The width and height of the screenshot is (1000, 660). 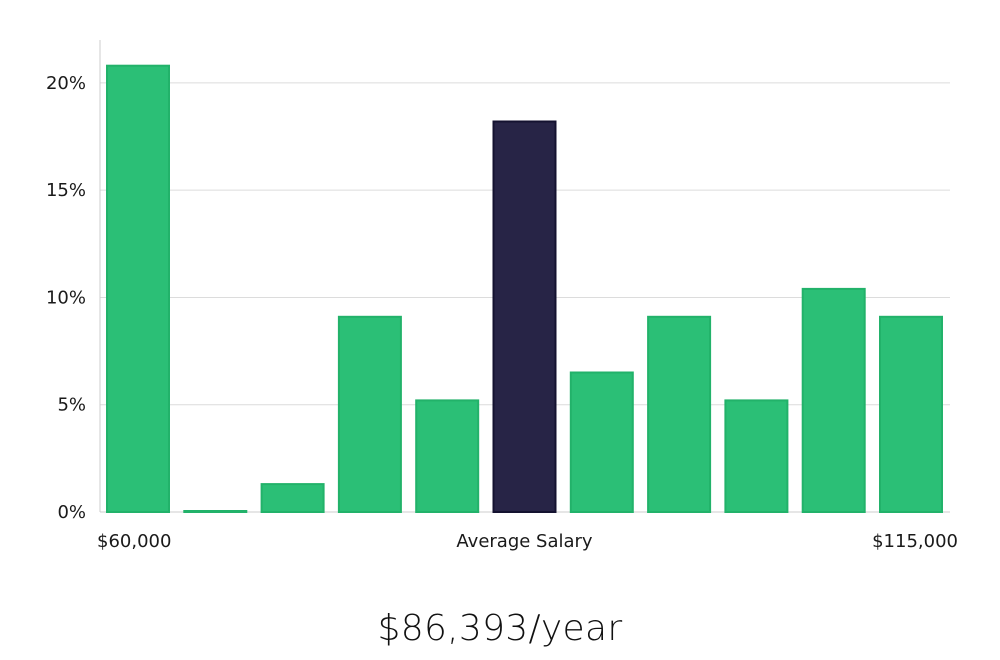 What do you see at coordinates (66, 83) in the screenshot?
I see `y-tick-label: 20%` at bounding box center [66, 83].